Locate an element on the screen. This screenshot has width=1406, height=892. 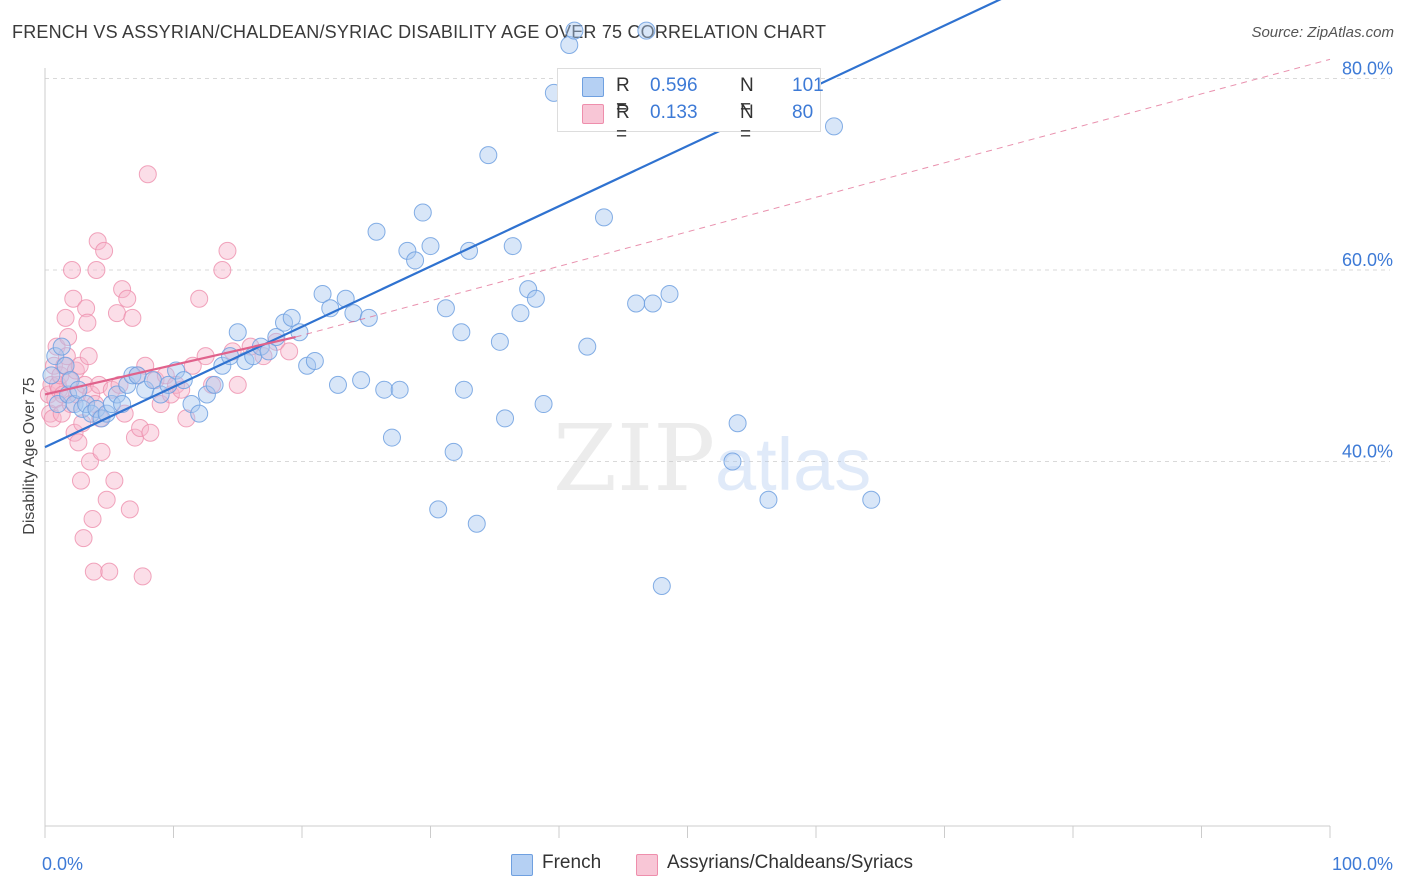
watermark-zip: ZIP is located at coordinates (634, 458).